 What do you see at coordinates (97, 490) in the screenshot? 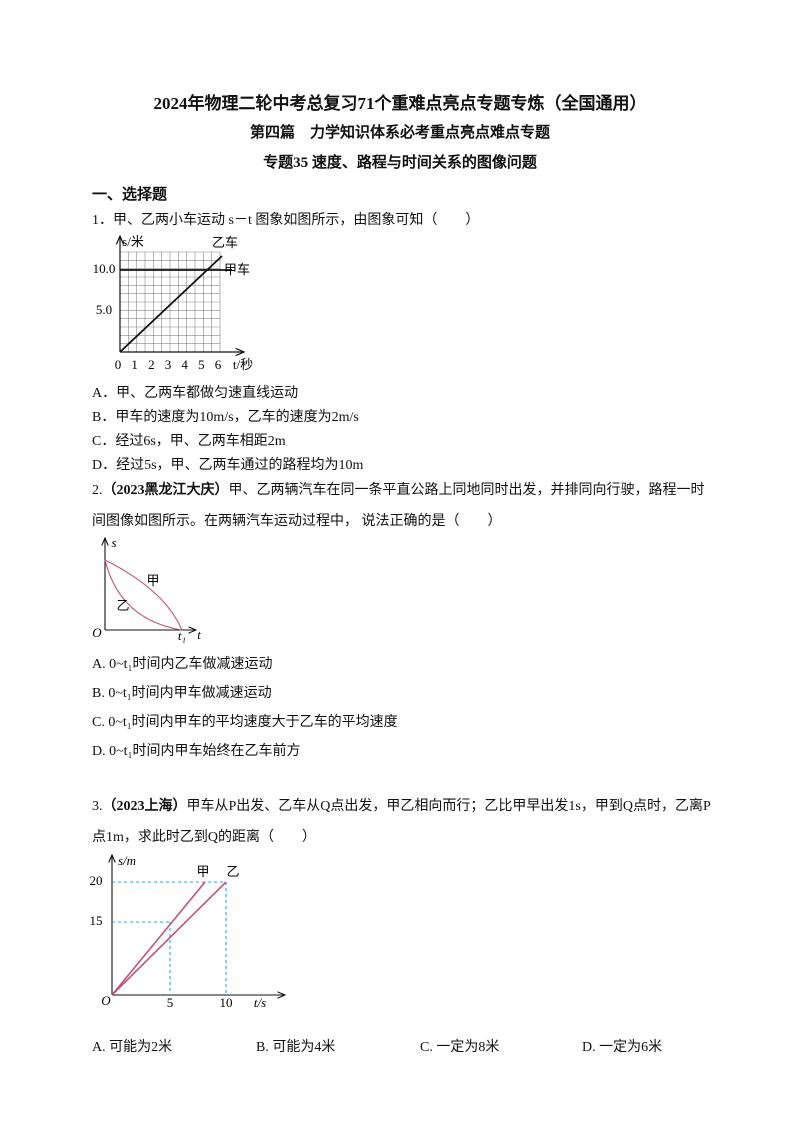
I see `number: 2.` at bounding box center [97, 490].